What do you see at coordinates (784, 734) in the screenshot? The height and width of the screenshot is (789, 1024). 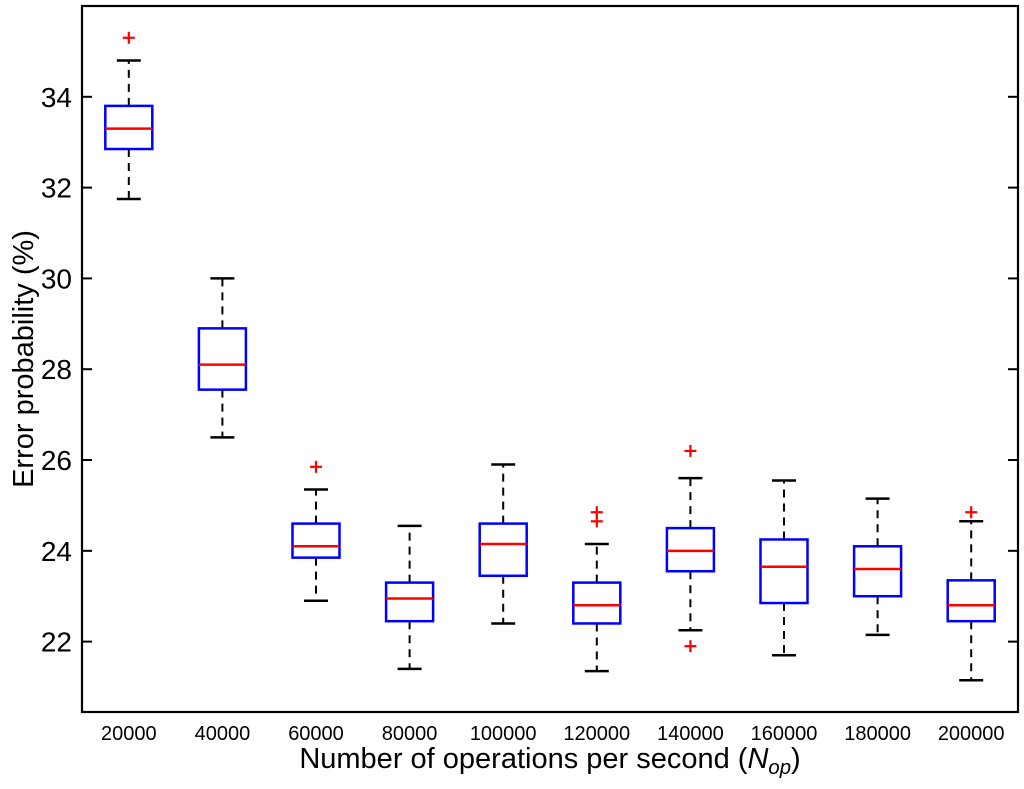 I see `x-tick-label: 160000` at bounding box center [784, 734].